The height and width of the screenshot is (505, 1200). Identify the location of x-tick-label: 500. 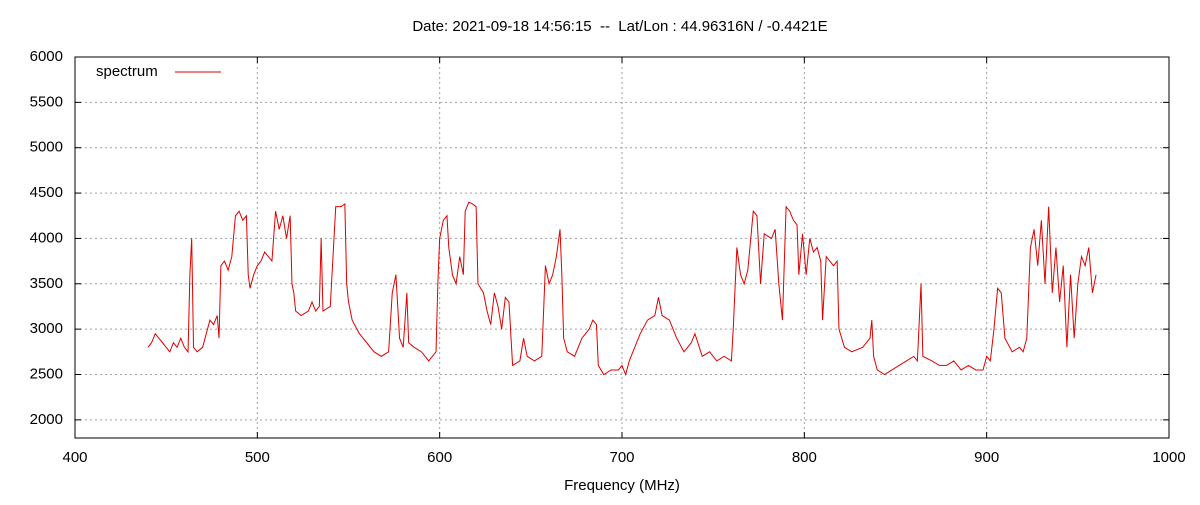
(257, 457).